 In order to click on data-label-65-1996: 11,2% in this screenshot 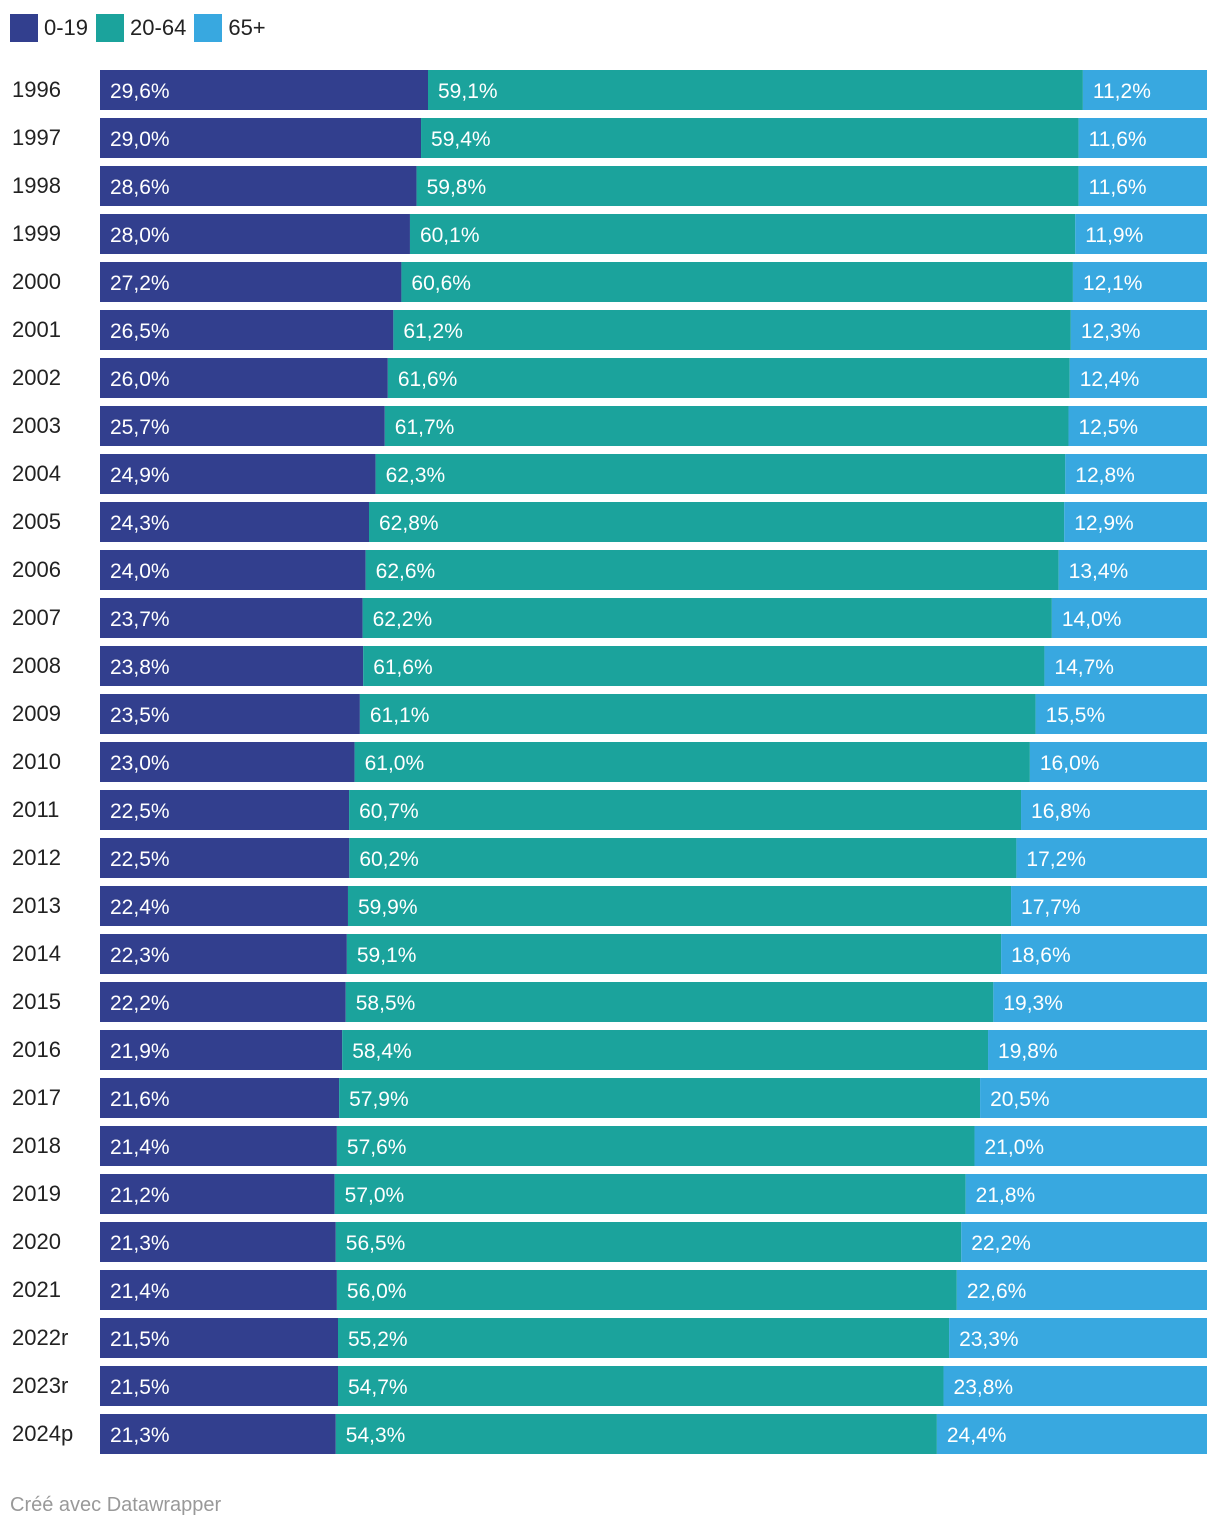, I will do `click(1122, 91)`.